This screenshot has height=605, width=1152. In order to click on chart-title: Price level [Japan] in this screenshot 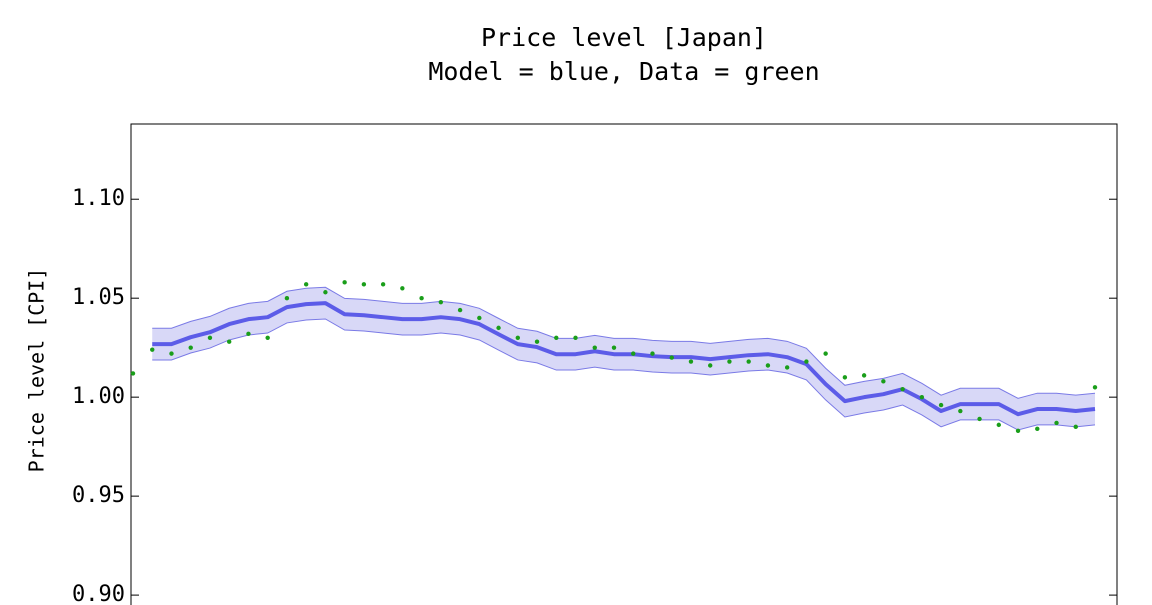, I will do `click(624, 37)`.